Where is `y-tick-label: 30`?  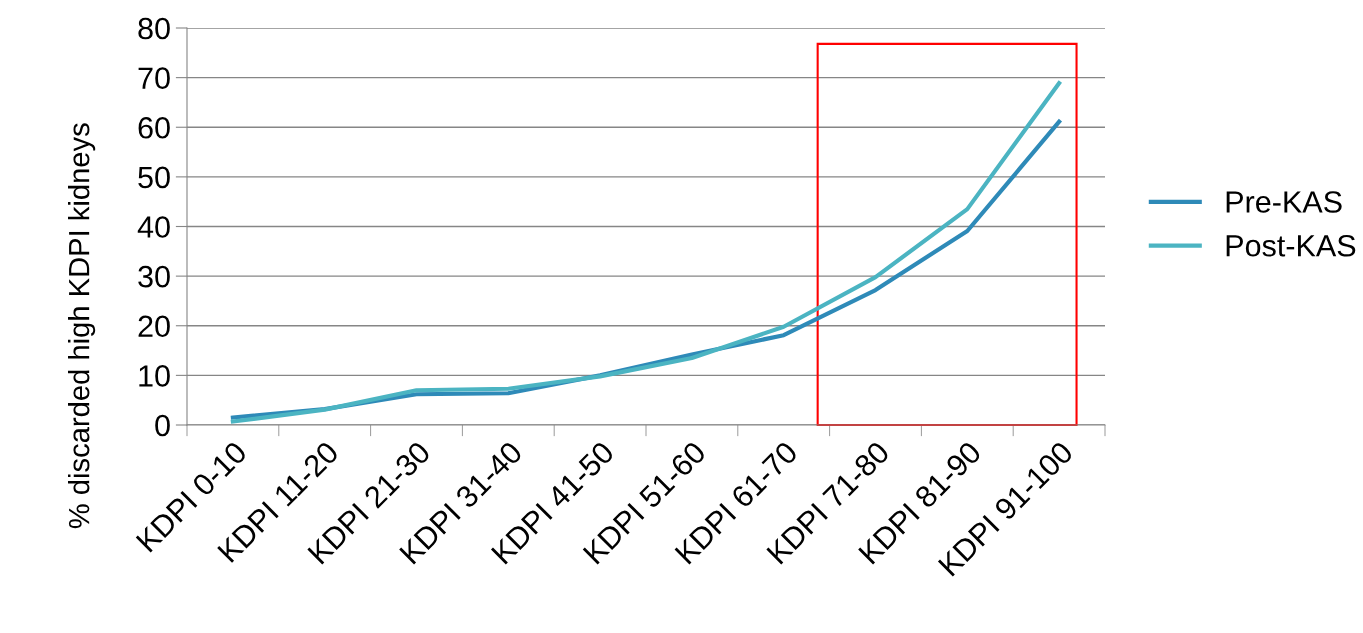
y-tick-label: 30 is located at coordinates (154, 276).